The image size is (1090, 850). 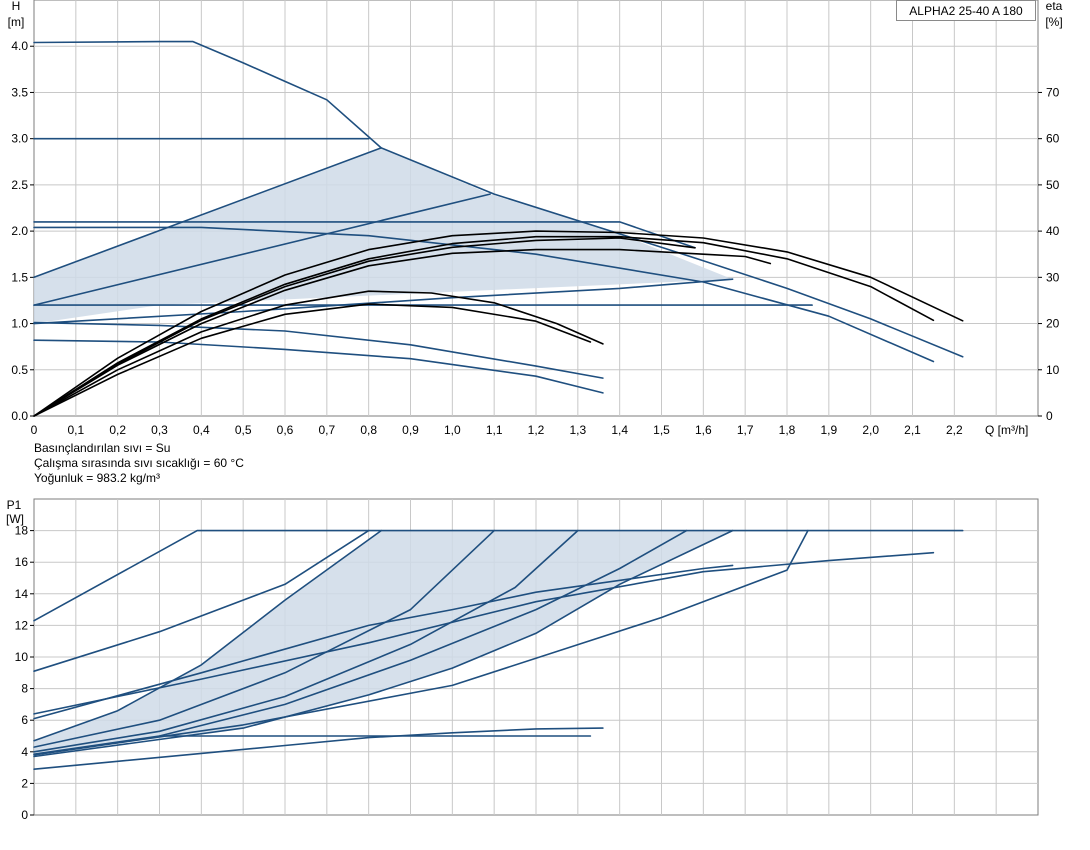 I want to click on x-tick-label: 0,2, so click(x=117, y=430).